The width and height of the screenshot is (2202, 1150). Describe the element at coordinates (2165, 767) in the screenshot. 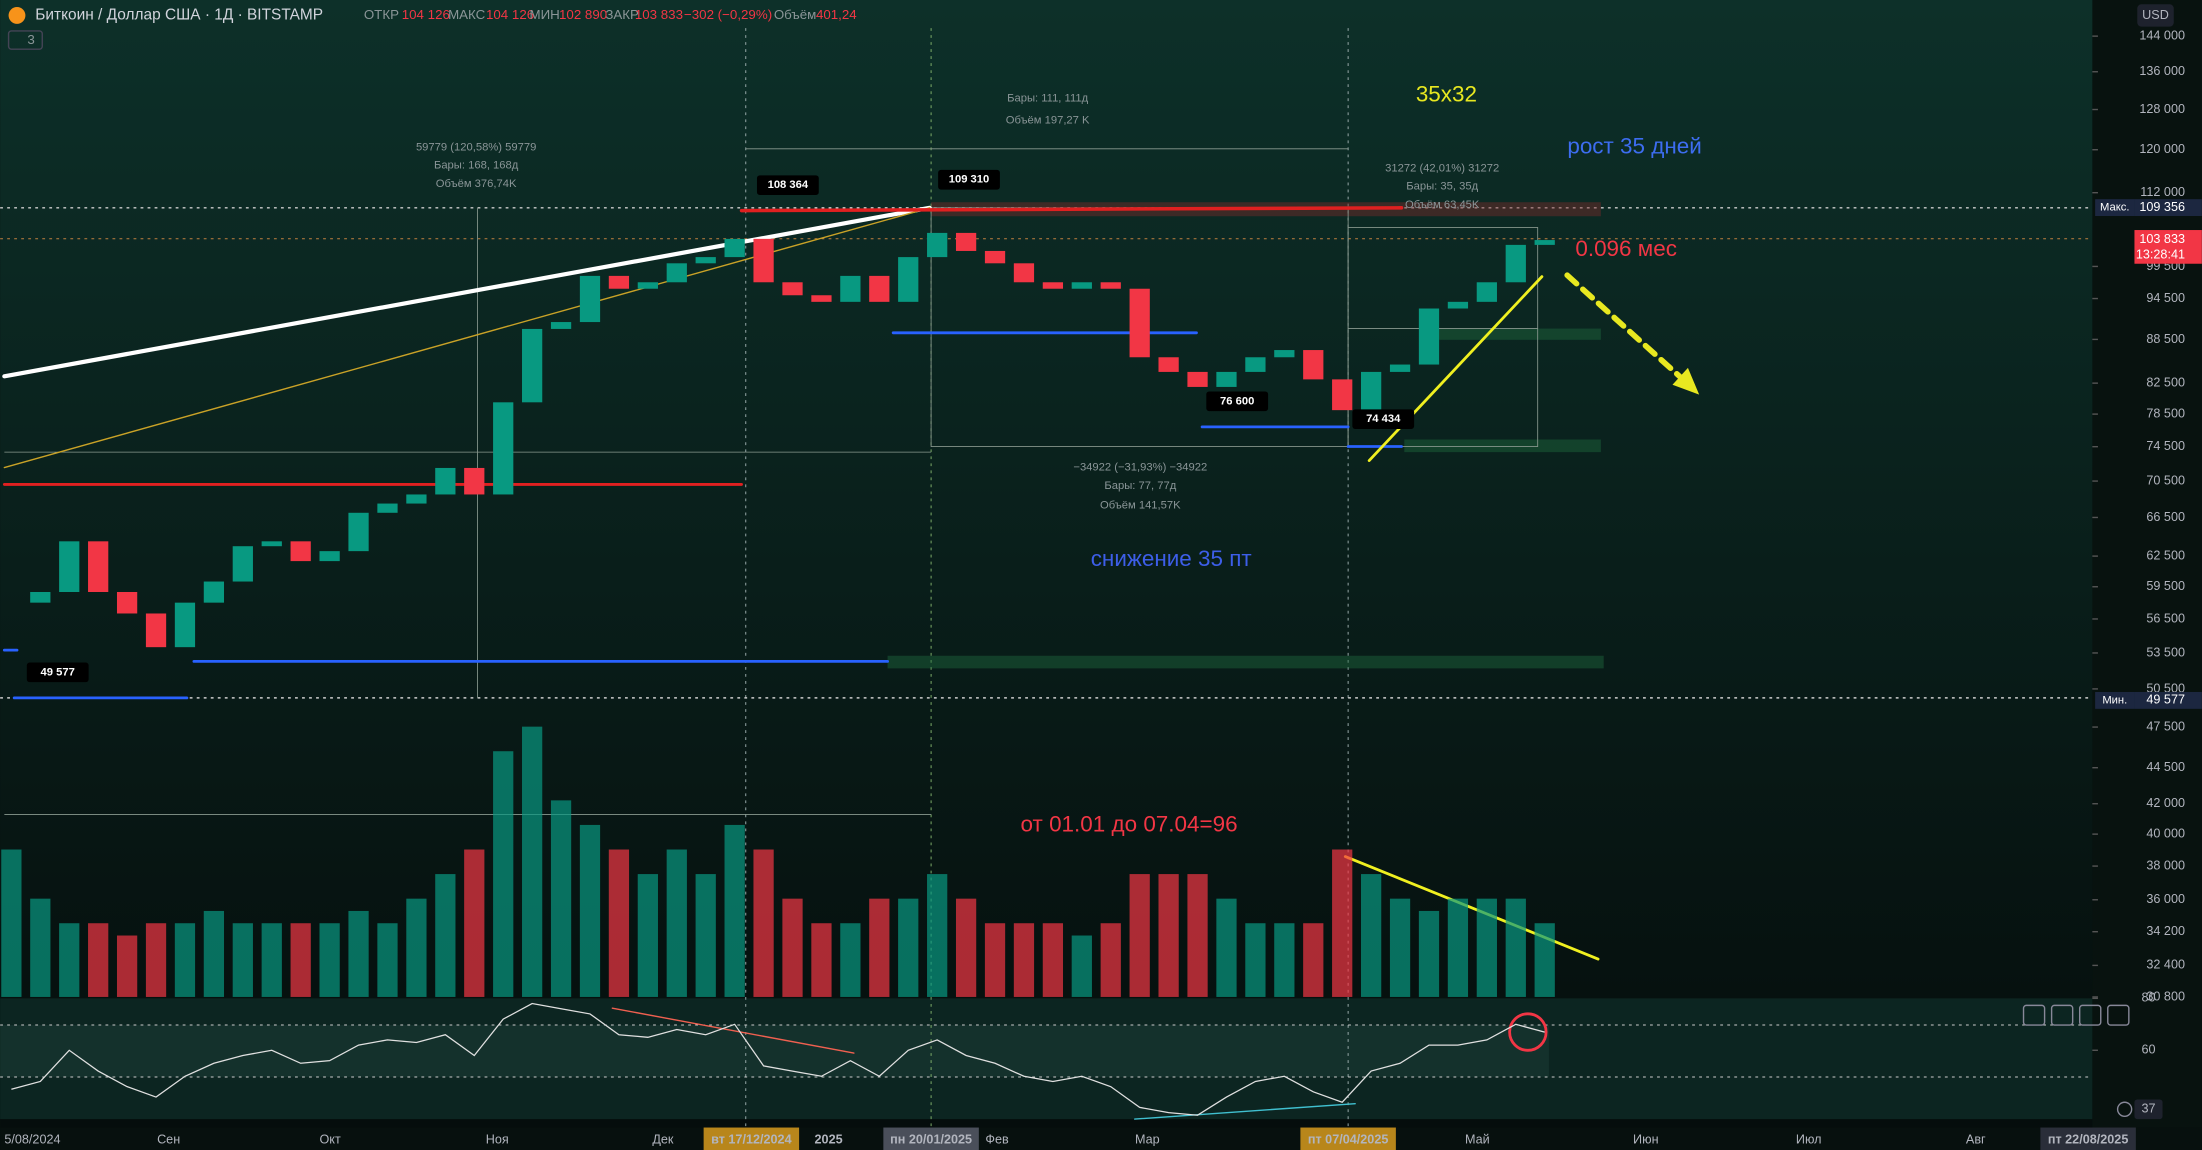

I see `y-tick-label: 44 500` at that location.